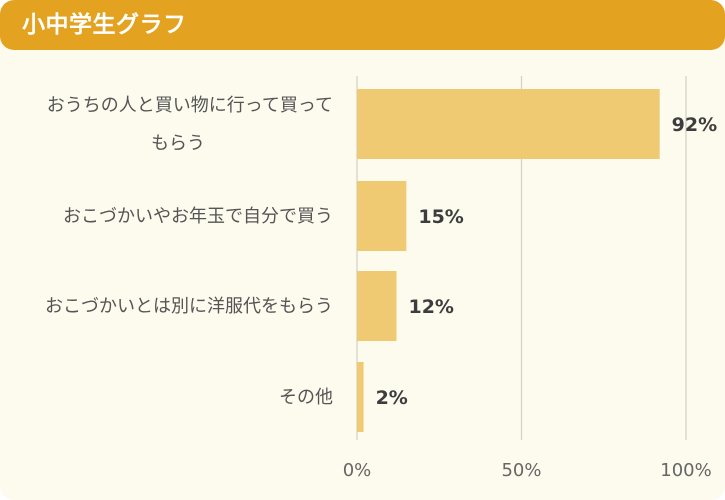 The width and height of the screenshot is (725, 500). What do you see at coordinates (440, 217) in the screenshot?
I see `data-label: 15%` at bounding box center [440, 217].